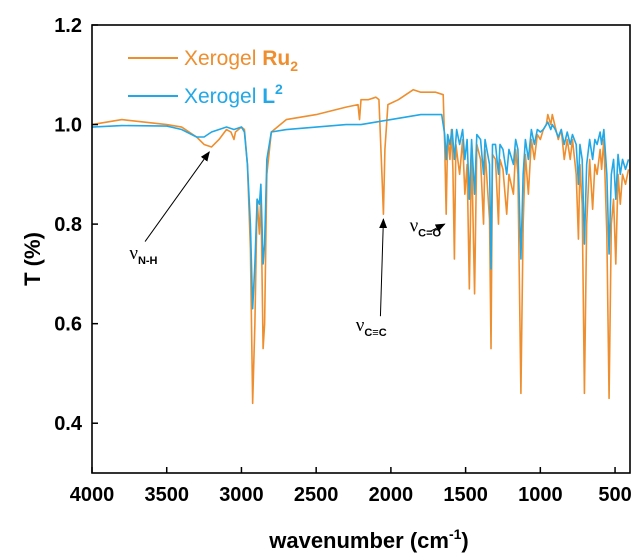 The width and height of the screenshot is (639, 556). Describe the element at coordinates (68, 26) in the screenshot. I see `y-tick-label: 1.2` at that location.